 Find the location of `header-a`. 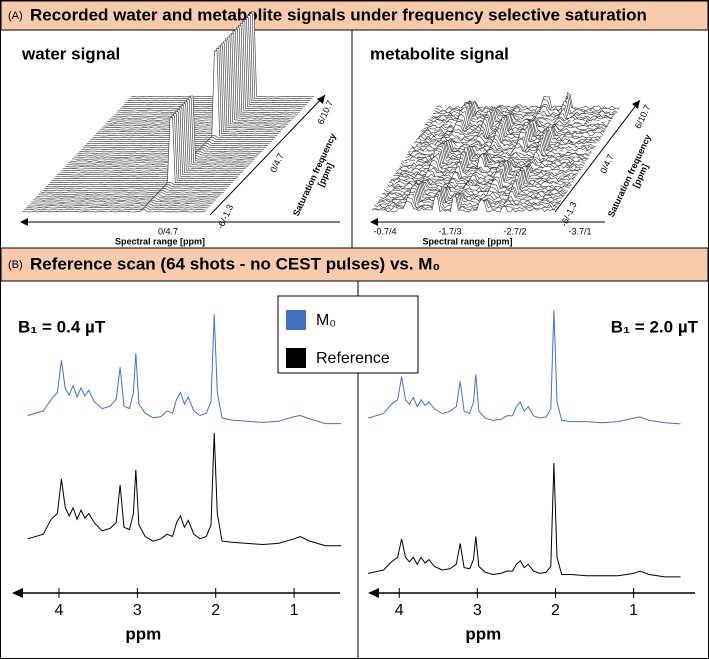

header-a is located at coordinates (354, 15).